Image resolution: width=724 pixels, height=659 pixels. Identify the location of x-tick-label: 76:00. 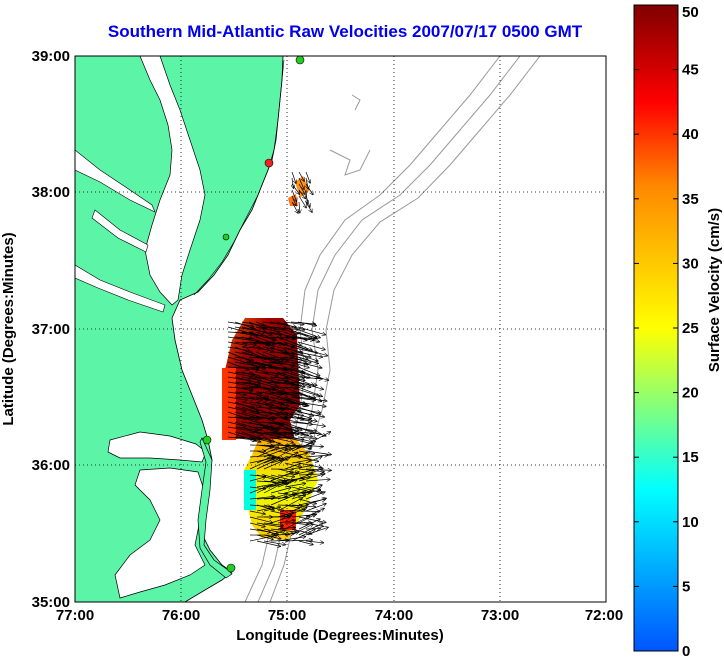
(181, 615).